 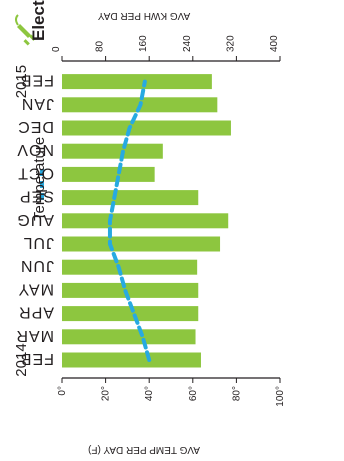 I want to click on year-label: 2014, so click(x=21, y=359).